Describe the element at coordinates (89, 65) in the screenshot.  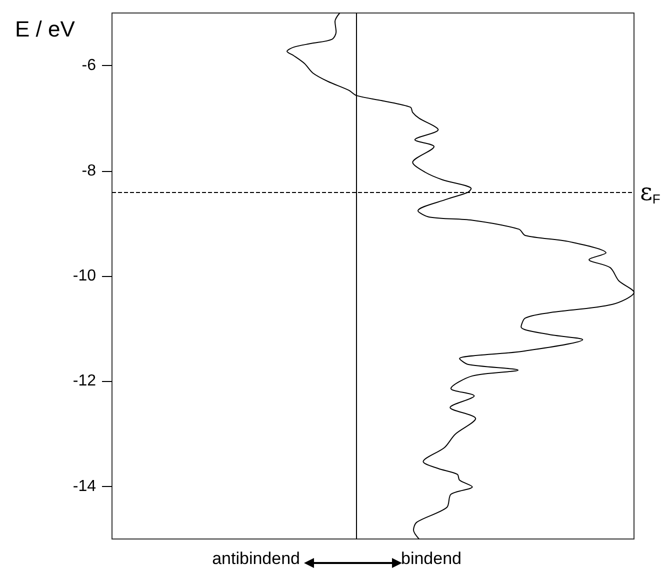
I see `y-tick-label: -6` at that location.